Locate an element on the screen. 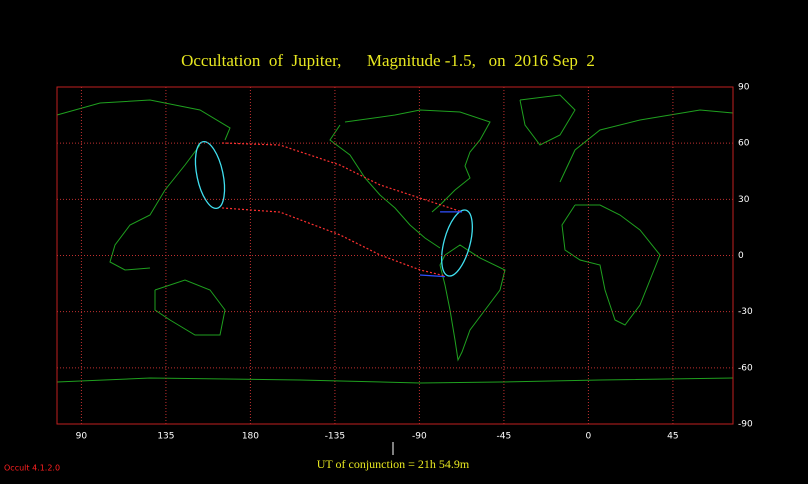 The width and height of the screenshot is (808, 484). x-tick-label: 135 is located at coordinates (165, 437).